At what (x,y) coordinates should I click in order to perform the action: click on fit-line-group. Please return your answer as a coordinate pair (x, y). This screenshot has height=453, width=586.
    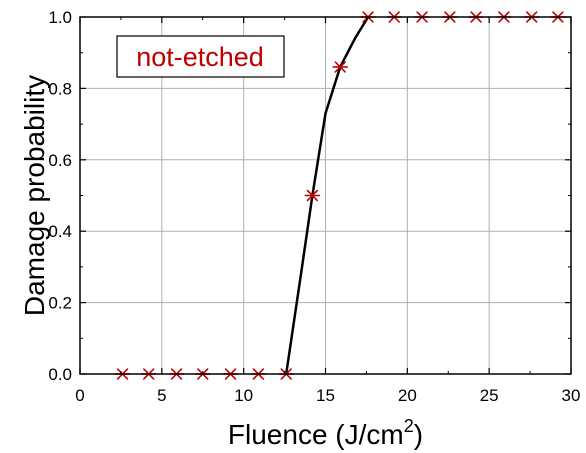
    Looking at the image, I should click on (327, 195).